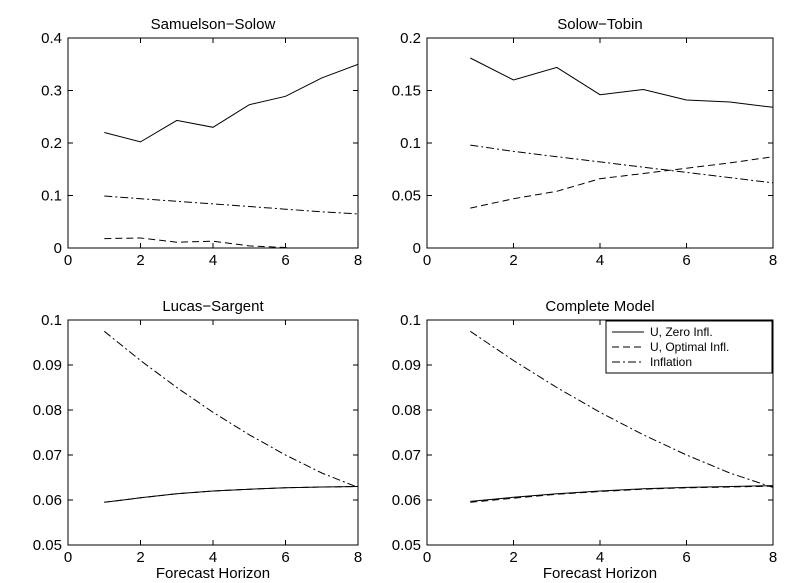 Image resolution: width=786 pixels, height=583 pixels. Describe the element at coordinates (51, 91) in the screenshot. I see `y-tick-label: 0.3` at that location.